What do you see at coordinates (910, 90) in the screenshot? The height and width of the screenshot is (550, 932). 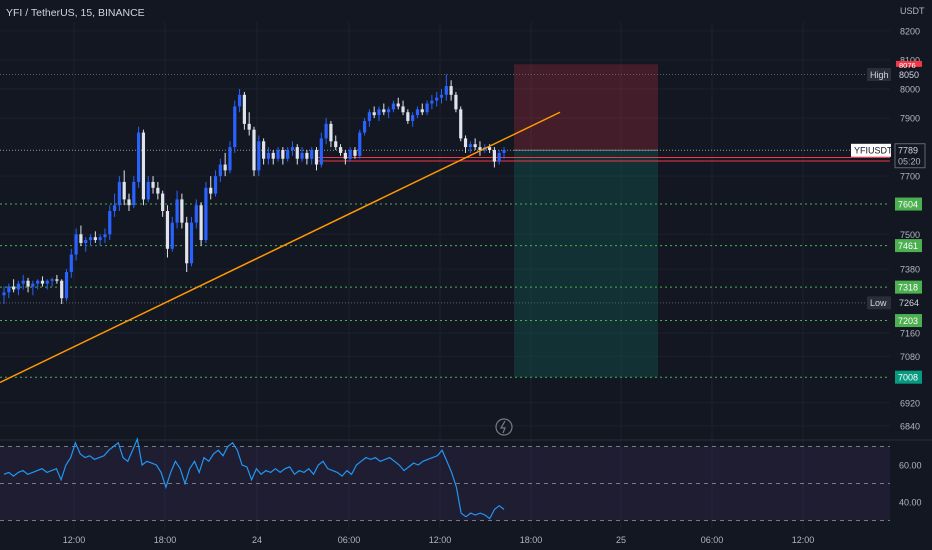 I see `price-tick-label: 8000` at bounding box center [910, 90].